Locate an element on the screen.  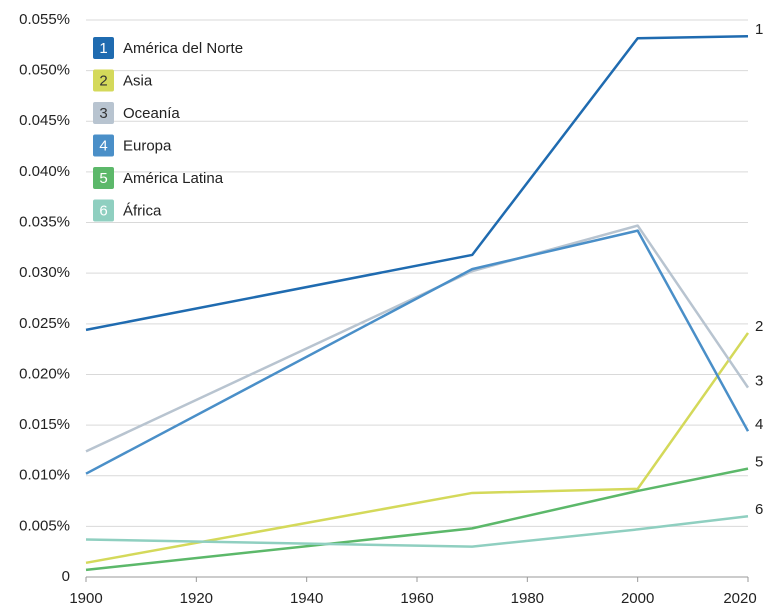
x-tick-label: 2020 is located at coordinates (739, 598).